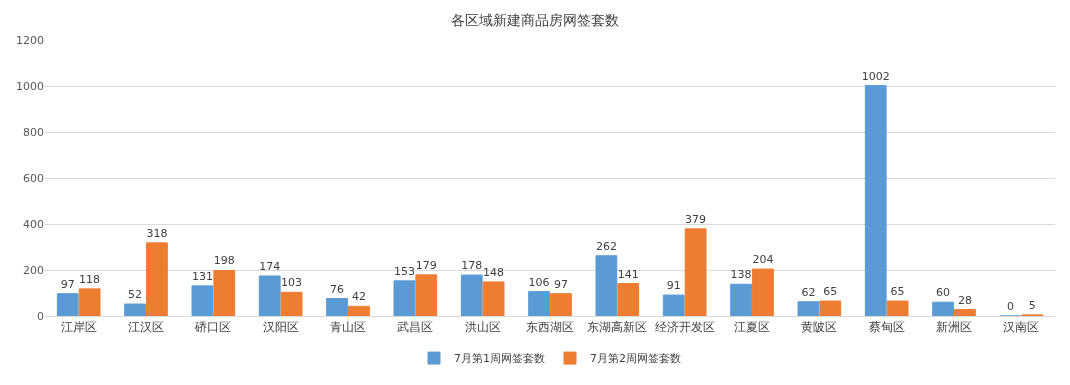 The image size is (1070, 385). I want to click on data-label: 1002, so click(875, 76).